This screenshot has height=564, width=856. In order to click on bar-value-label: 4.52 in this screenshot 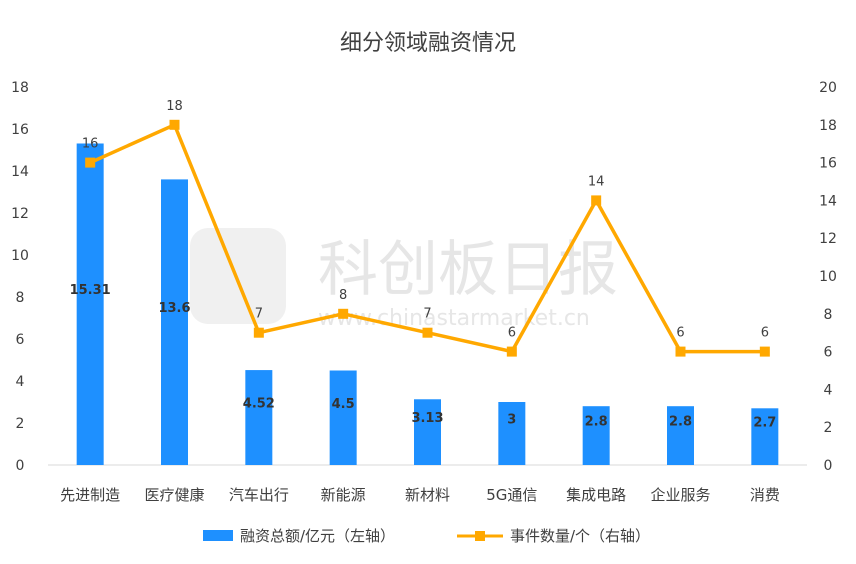, I will do `click(259, 404)`.